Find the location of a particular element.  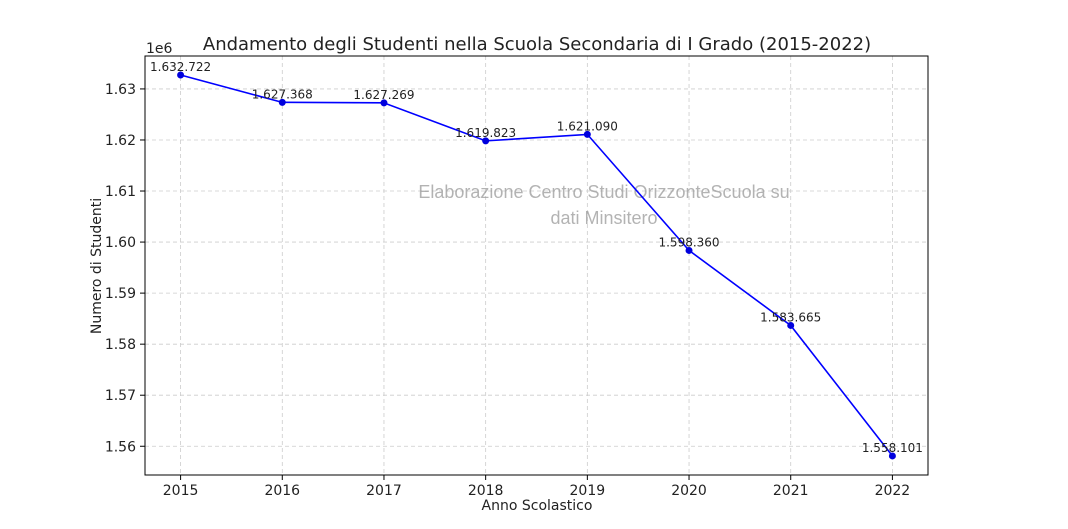

x-tick-label: 2019 is located at coordinates (588, 491).